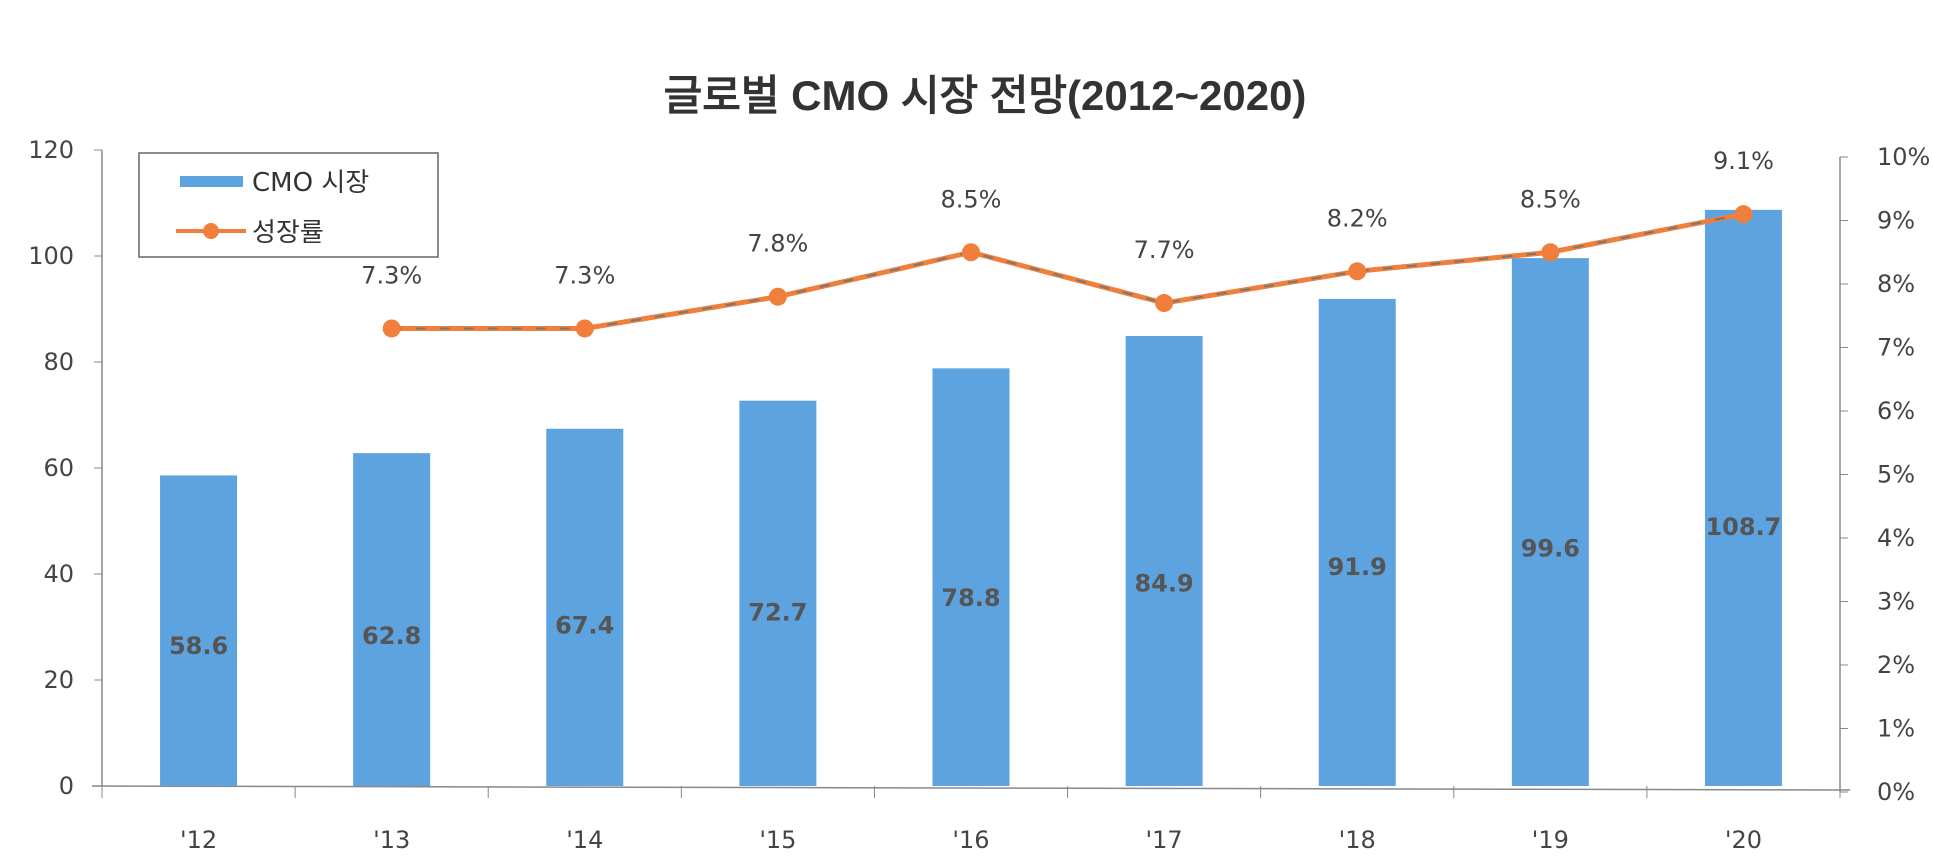  What do you see at coordinates (1357, 840) in the screenshot?
I see `x-tick-label: '18` at bounding box center [1357, 840].